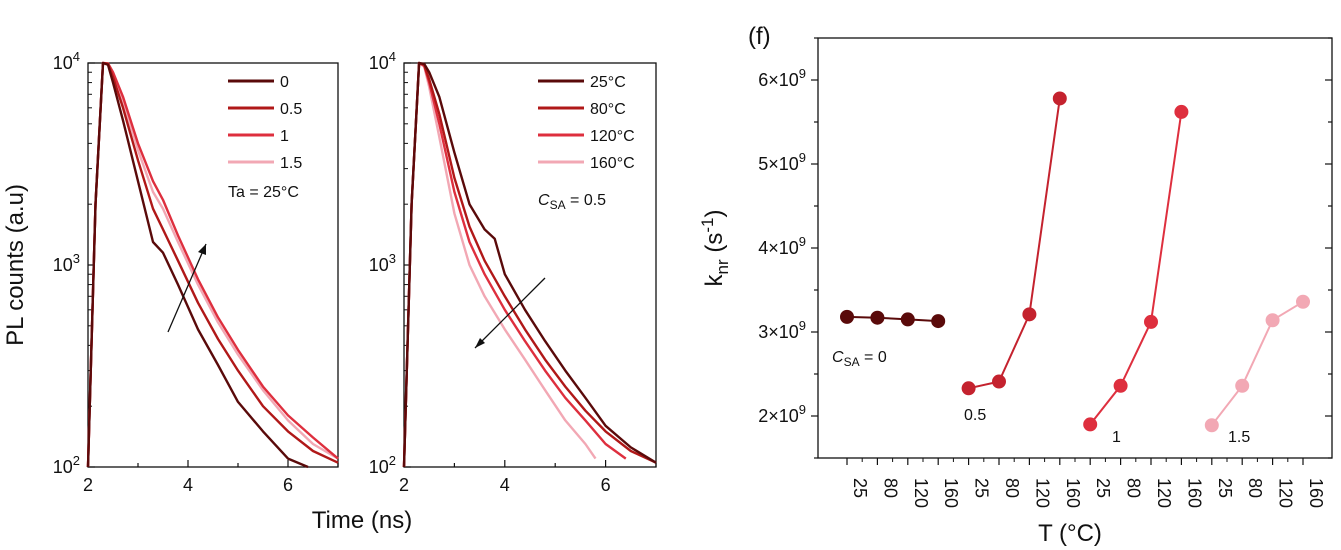 The width and height of the screenshot is (1341, 550). I want to click on left-trend-arrowhead, so click(202, 249).